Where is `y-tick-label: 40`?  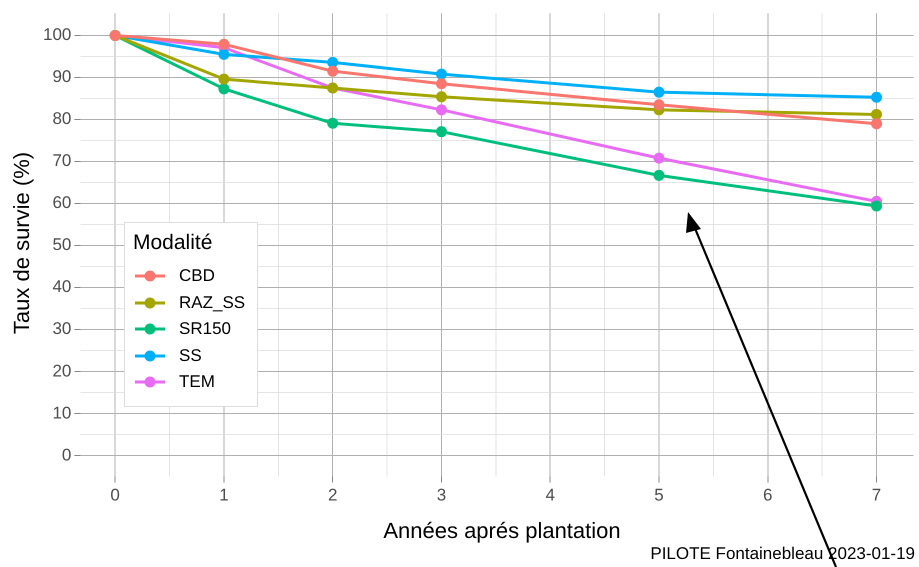
y-tick-label: 40 is located at coordinates (62, 286).